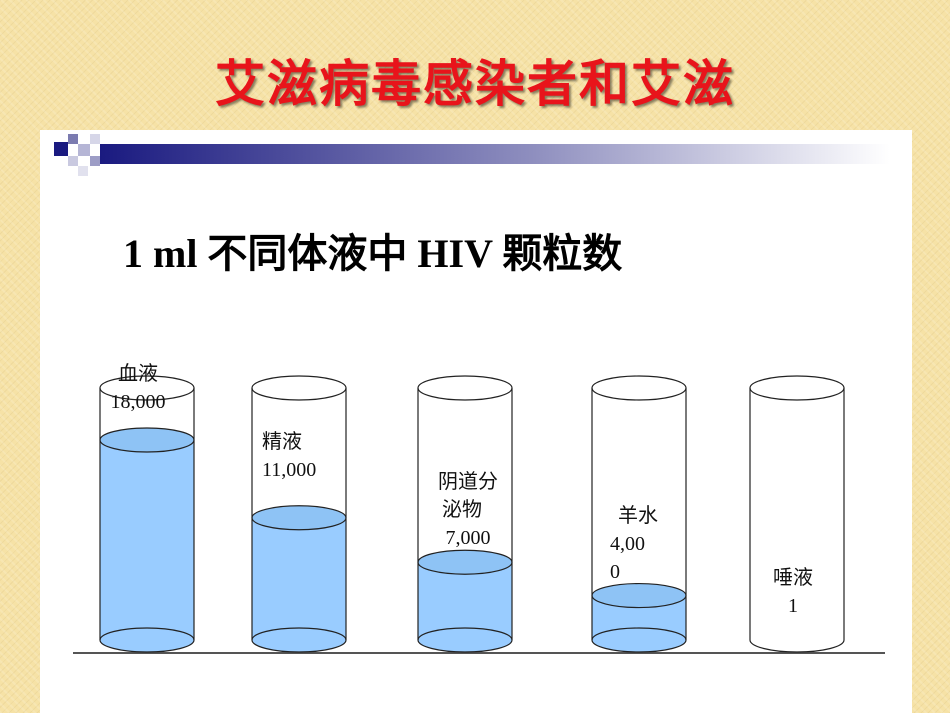 The image size is (950, 713). Describe the element at coordinates (289, 470) in the screenshot. I see `label-line: 11,000` at that location.